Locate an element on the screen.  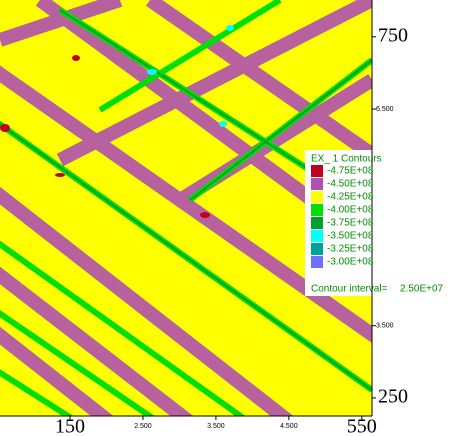
x-tick-label: 4.500 is located at coordinates (289, 426).